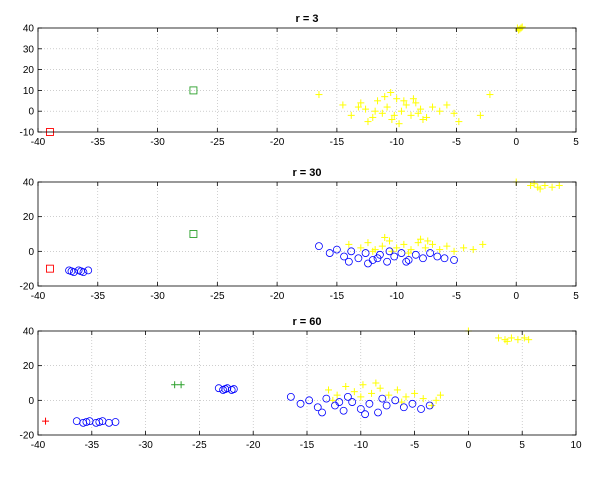  Describe the element at coordinates (98, 296) in the screenshot. I see `x-tick-label: -35` at that location.